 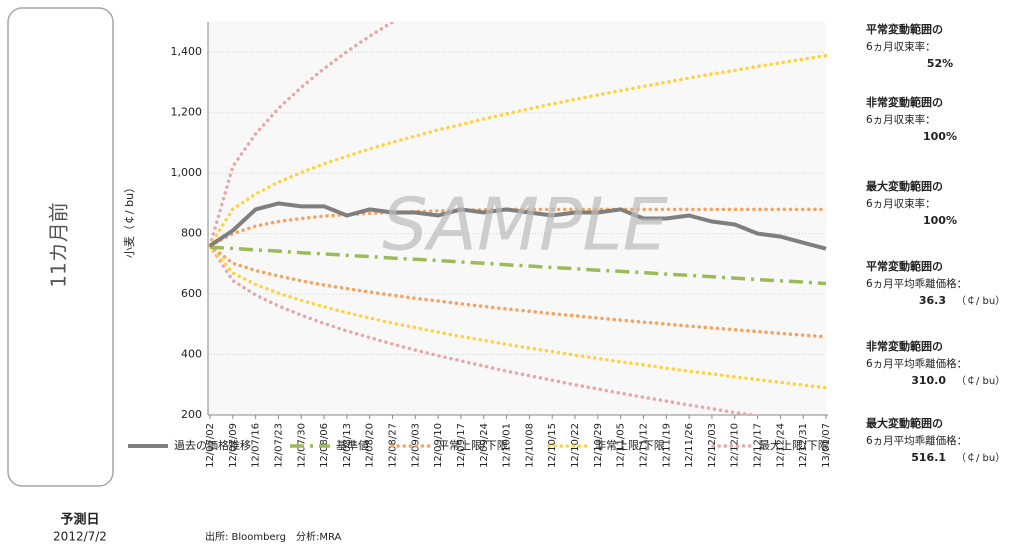 What do you see at coordinates (552, 445) in the screenshot?
I see `x-tick-label: 12/10/15` at bounding box center [552, 445].